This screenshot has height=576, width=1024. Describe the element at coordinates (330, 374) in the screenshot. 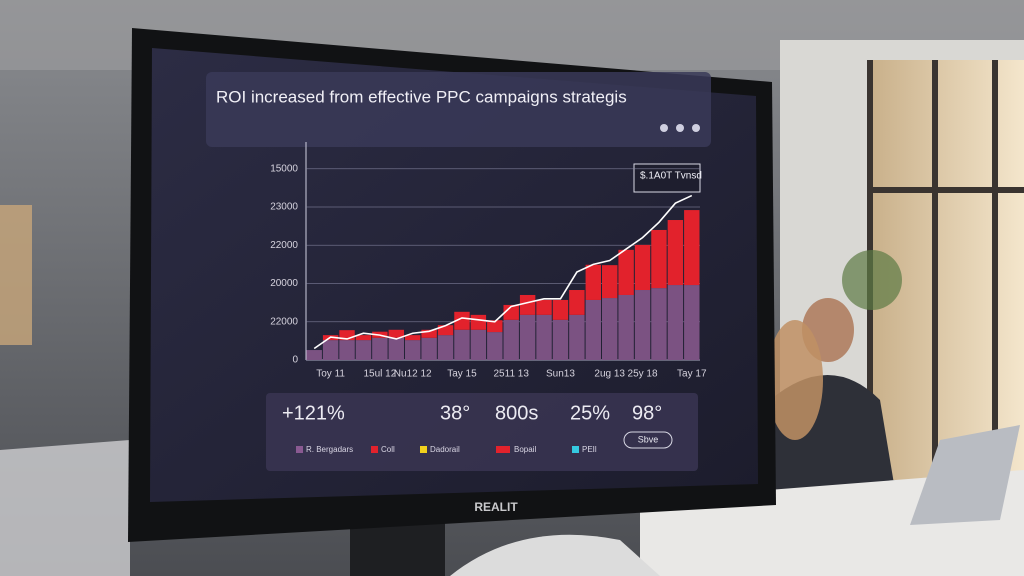

I see `x-tick-label: Toy 11` at that location.